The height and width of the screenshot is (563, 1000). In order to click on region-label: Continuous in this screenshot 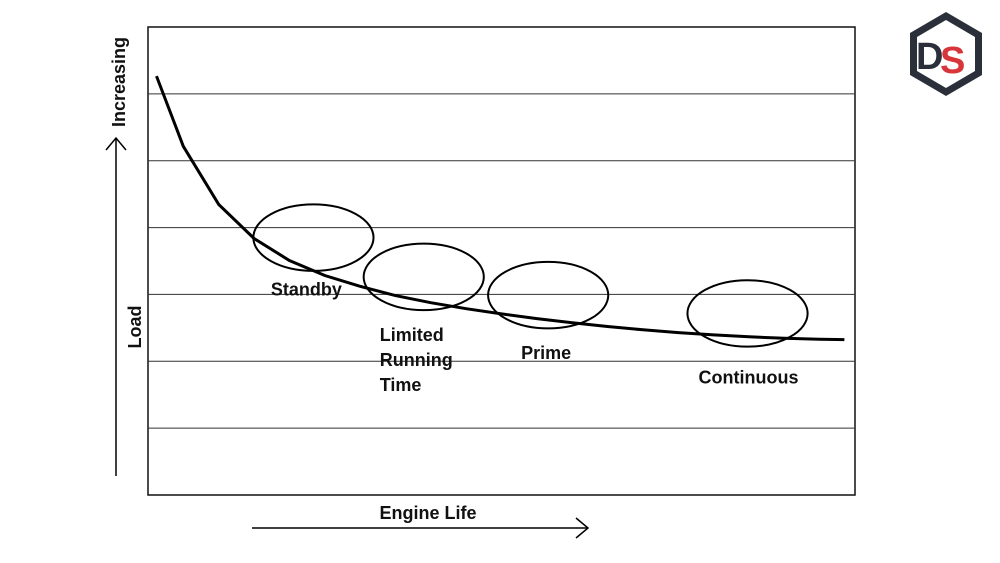, I will do `click(749, 377)`.